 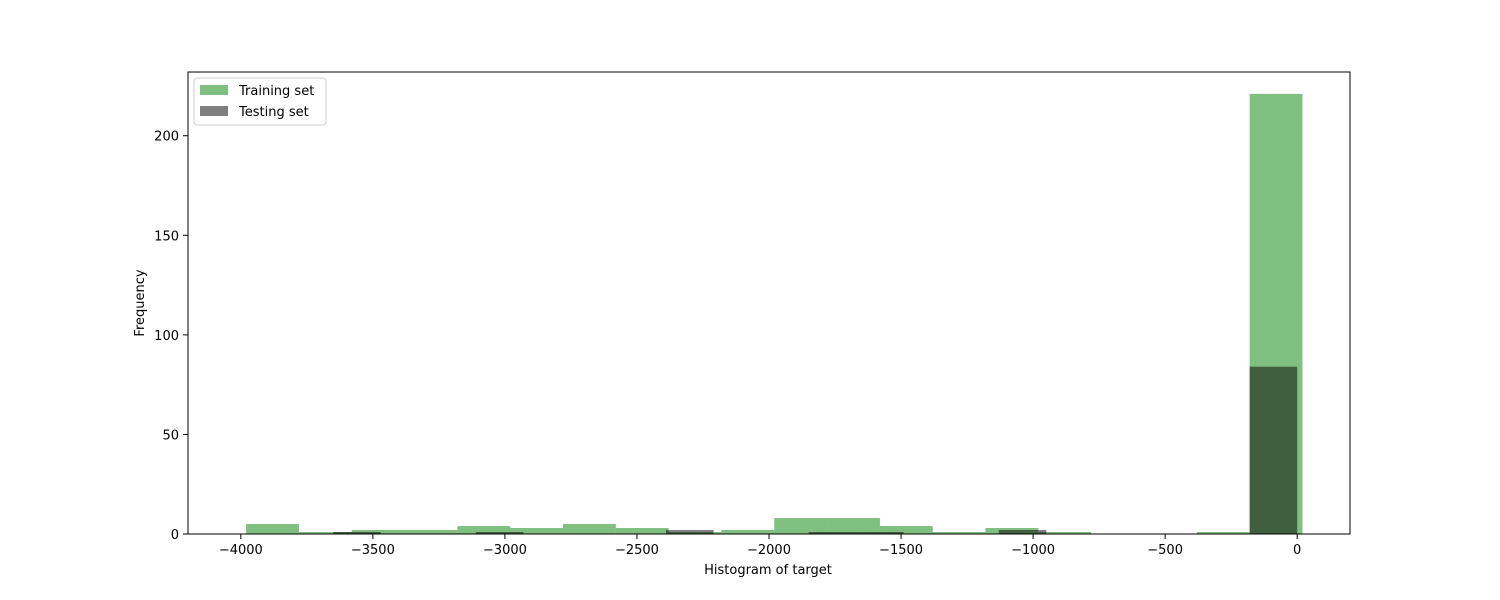 What do you see at coordinates (241, 550) in the screenshot?
I see `x-tick-label: −4000` at bounding box center [241, 550].